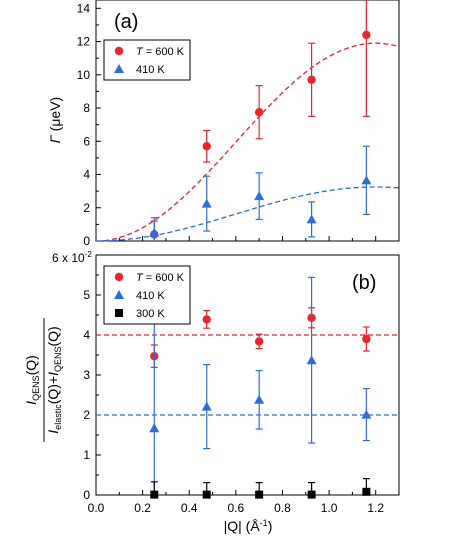  I want to click on y-tick-label: 3, so click(86, 375).